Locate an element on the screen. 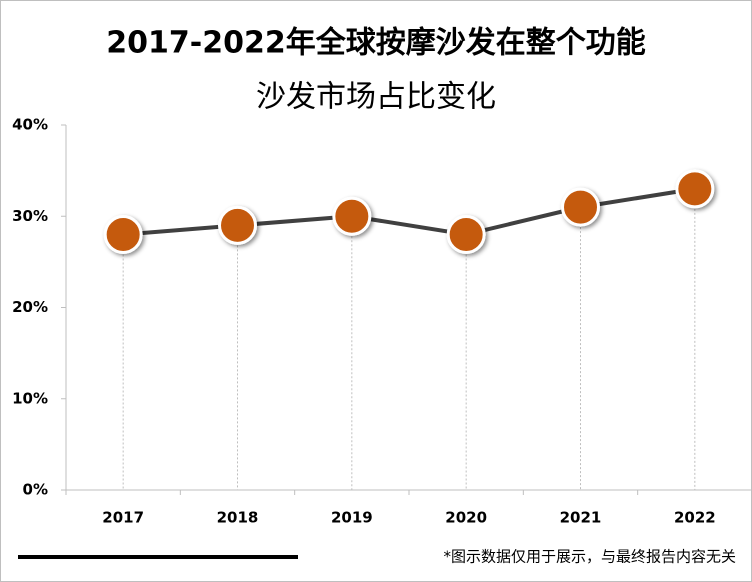 This screenshot has height=582, width=752. x-tick-label: 2020 is located at coordinates (466, 518).